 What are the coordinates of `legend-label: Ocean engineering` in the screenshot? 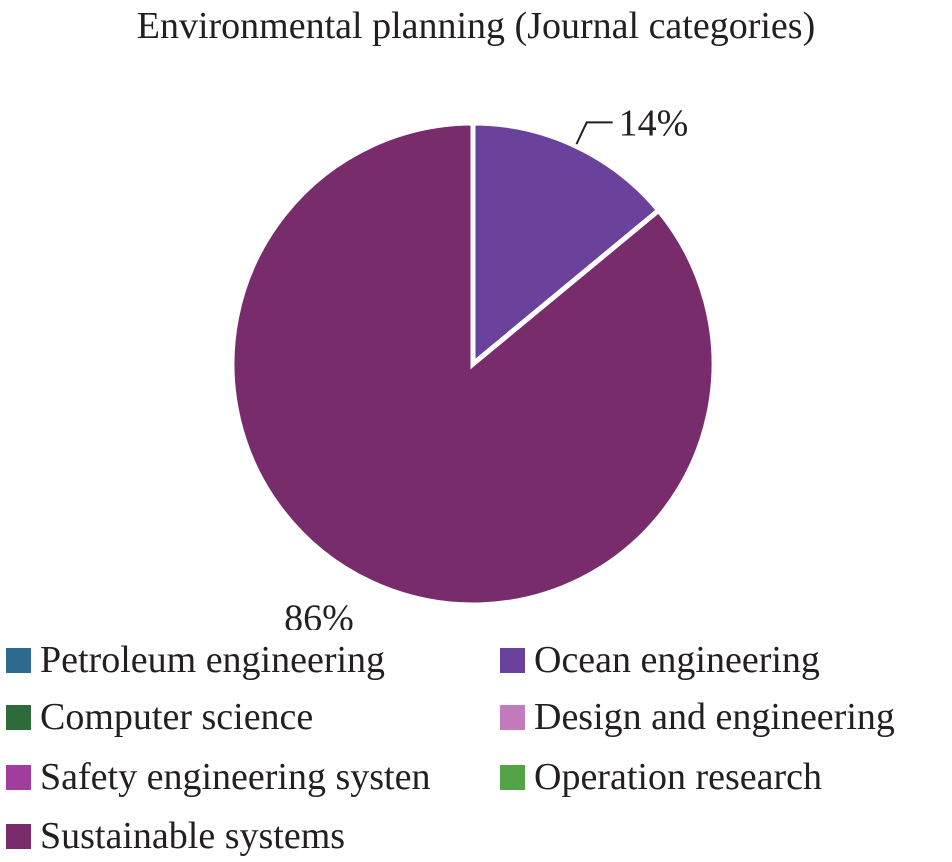 It's located at (677, 660).